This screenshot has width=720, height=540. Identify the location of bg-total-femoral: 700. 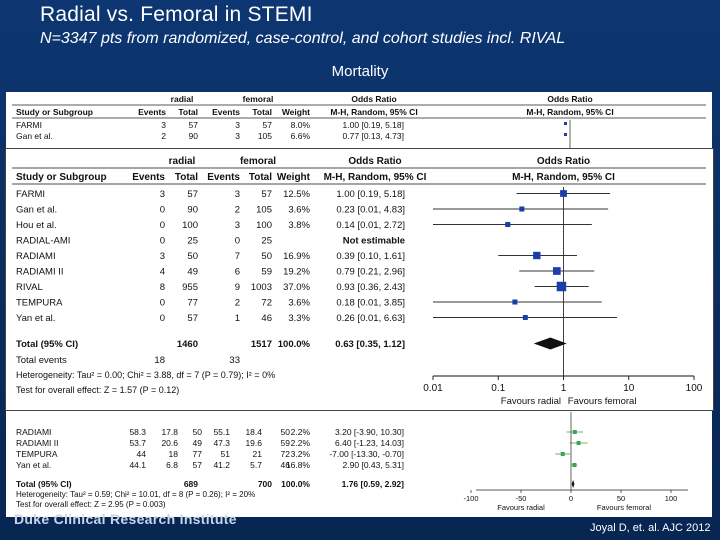
(265, 484).